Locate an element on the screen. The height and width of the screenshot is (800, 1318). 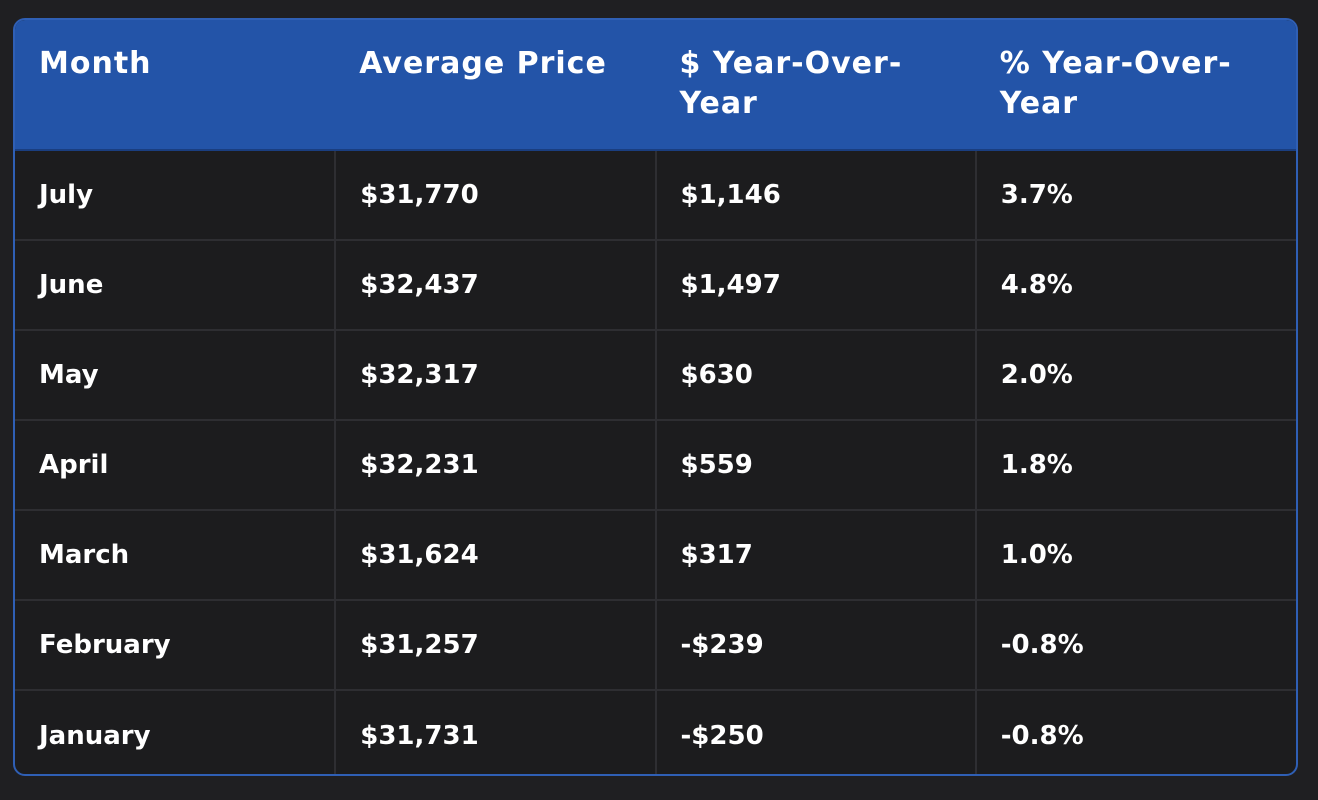
cell-month: May is located at coordinates (176, 375).